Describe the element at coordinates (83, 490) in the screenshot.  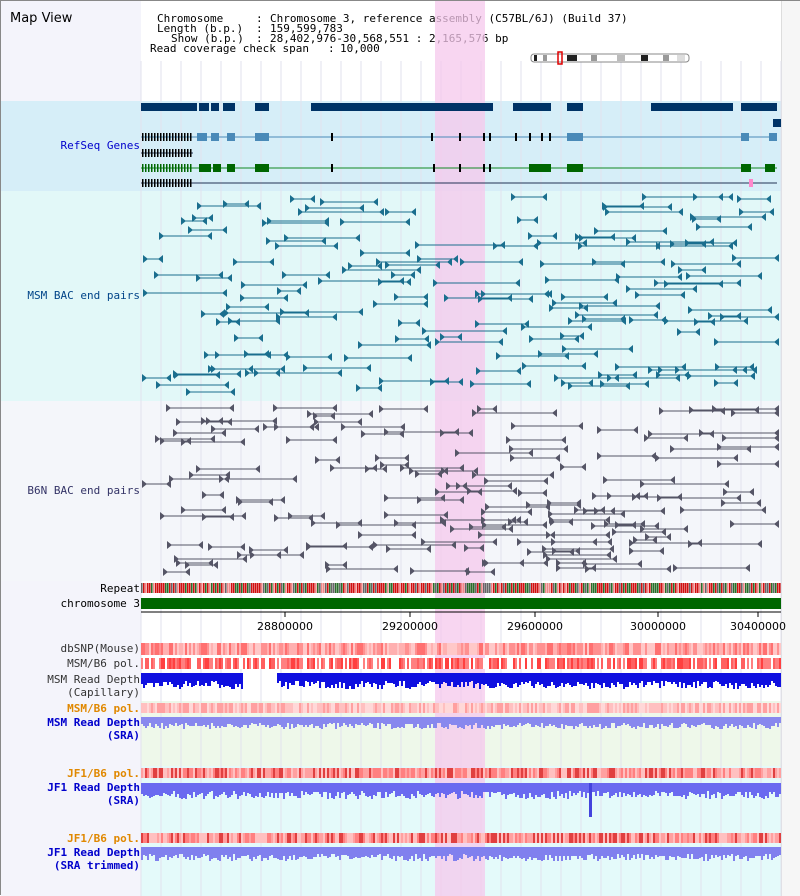
I see `b6n-bac-label: B6N BAC end pairs` at that location.